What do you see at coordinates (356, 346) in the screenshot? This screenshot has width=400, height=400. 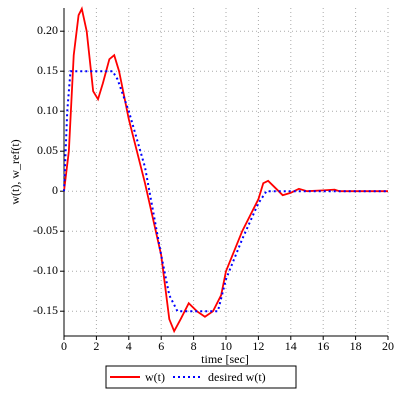 I see `x-tick-label: 18` at bounding box center [356, 346].